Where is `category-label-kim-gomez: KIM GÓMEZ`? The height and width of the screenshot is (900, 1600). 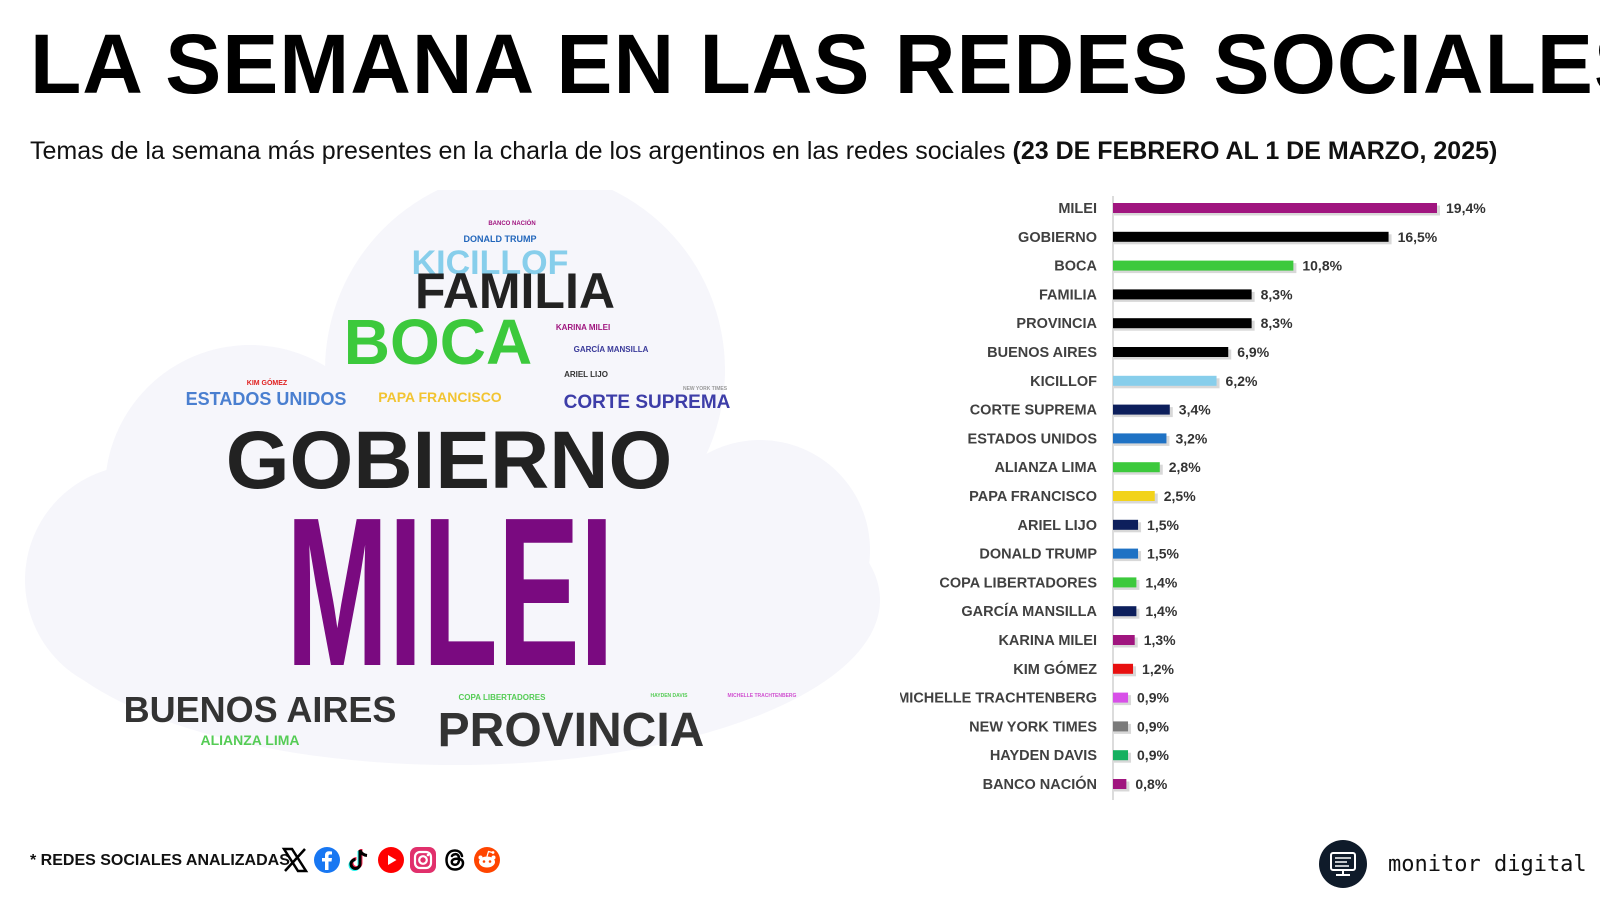
category-label-kim-gomez: KIM GÓMEZ is located at coordinates (1055, 669).